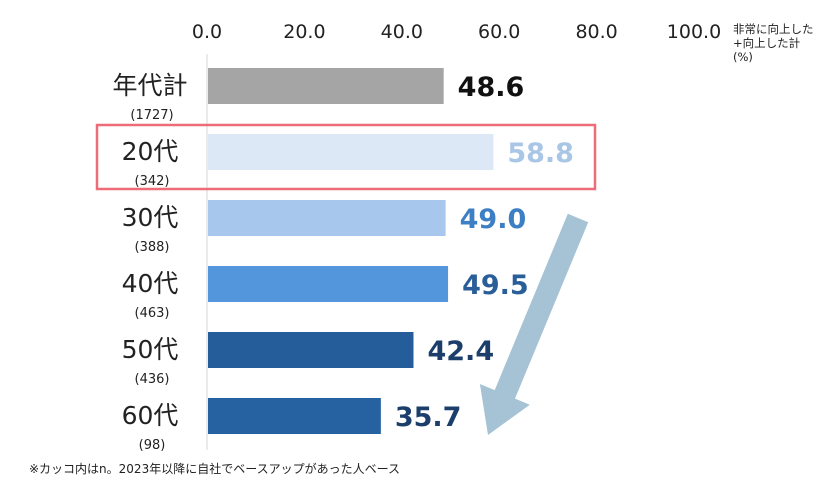 The image size is (840, 490). Describe the element at coordinates (304, 32) in the screenshot. I see `x-tick-label: 20.0` at that location.